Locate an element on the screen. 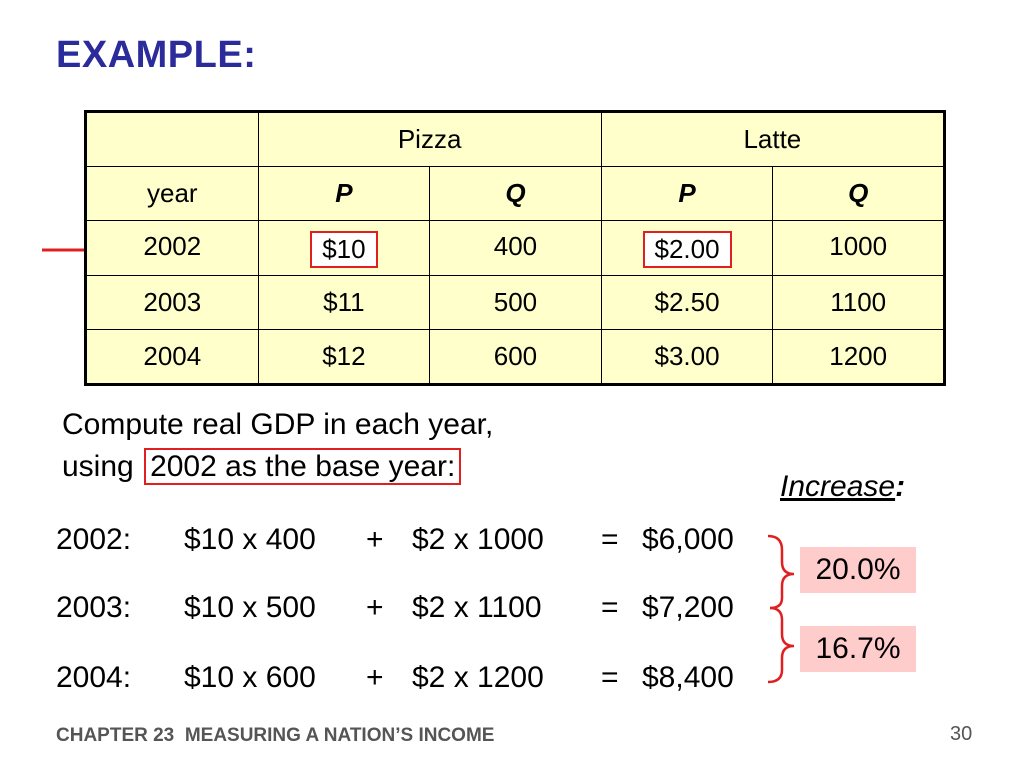 Image resolution: width=1024 pixels, height=768 pixels. latte-quantity-cell: 1000 is located at coordinates (858, 248).